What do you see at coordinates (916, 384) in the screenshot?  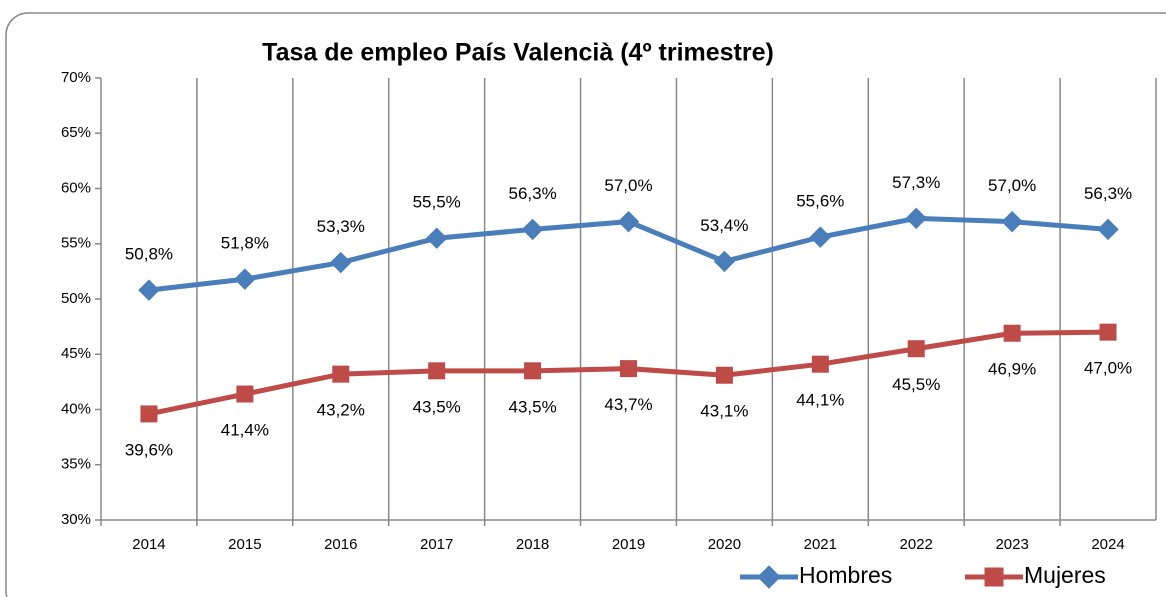 I see `data-label: 45,5%` at bounding box center [916, 384].